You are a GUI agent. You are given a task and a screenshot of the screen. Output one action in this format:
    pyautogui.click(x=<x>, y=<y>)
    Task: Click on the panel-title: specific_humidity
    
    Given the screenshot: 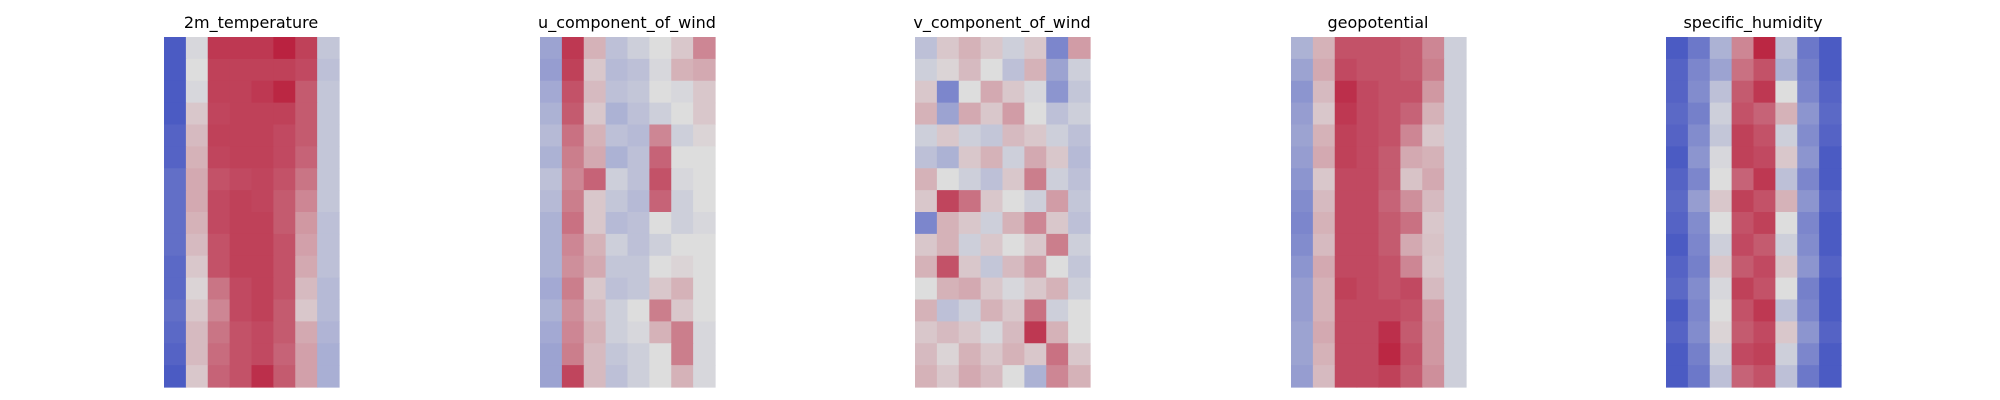 What is the action you would take?
    pyautogui.click(x=1752, y=23)
    